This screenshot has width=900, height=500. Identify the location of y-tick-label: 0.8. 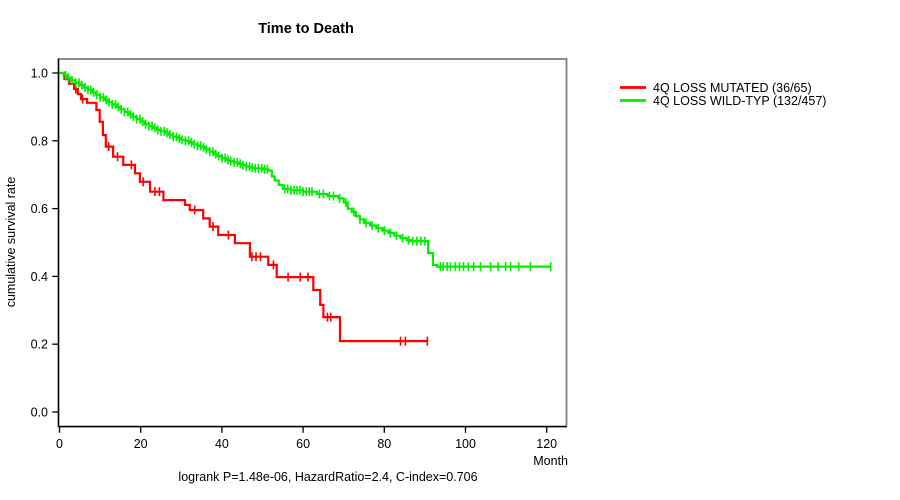
(39, 141).